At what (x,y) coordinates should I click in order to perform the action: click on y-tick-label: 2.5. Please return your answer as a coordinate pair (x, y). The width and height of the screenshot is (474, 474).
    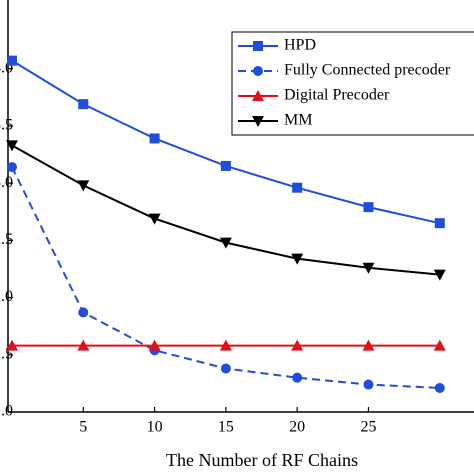
    Looking at the image, I should click on (6, 239).